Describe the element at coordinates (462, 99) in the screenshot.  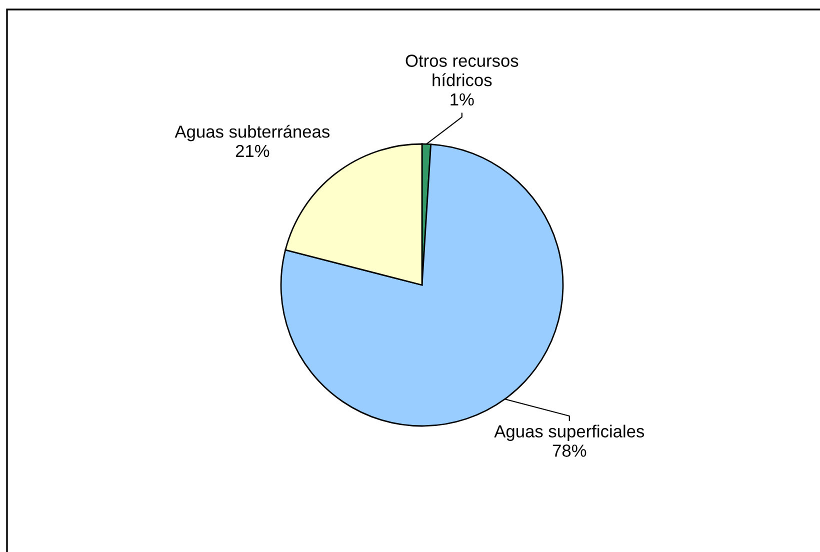
I see `data-label: 1%` at that location.